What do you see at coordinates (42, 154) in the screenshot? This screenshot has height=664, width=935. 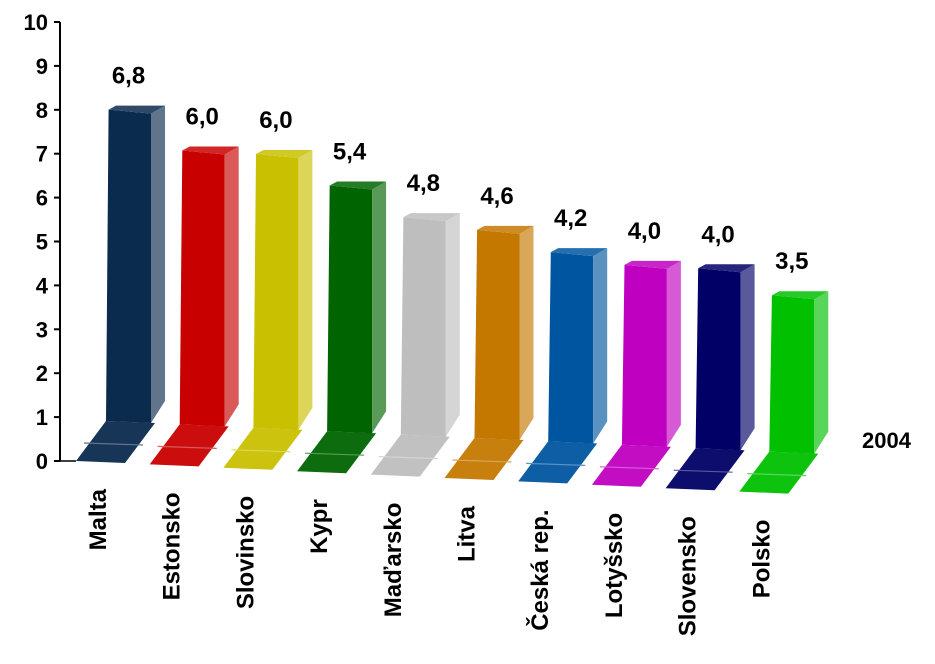 I see `y-tick-label: 7` at bounding box center [42, 154].